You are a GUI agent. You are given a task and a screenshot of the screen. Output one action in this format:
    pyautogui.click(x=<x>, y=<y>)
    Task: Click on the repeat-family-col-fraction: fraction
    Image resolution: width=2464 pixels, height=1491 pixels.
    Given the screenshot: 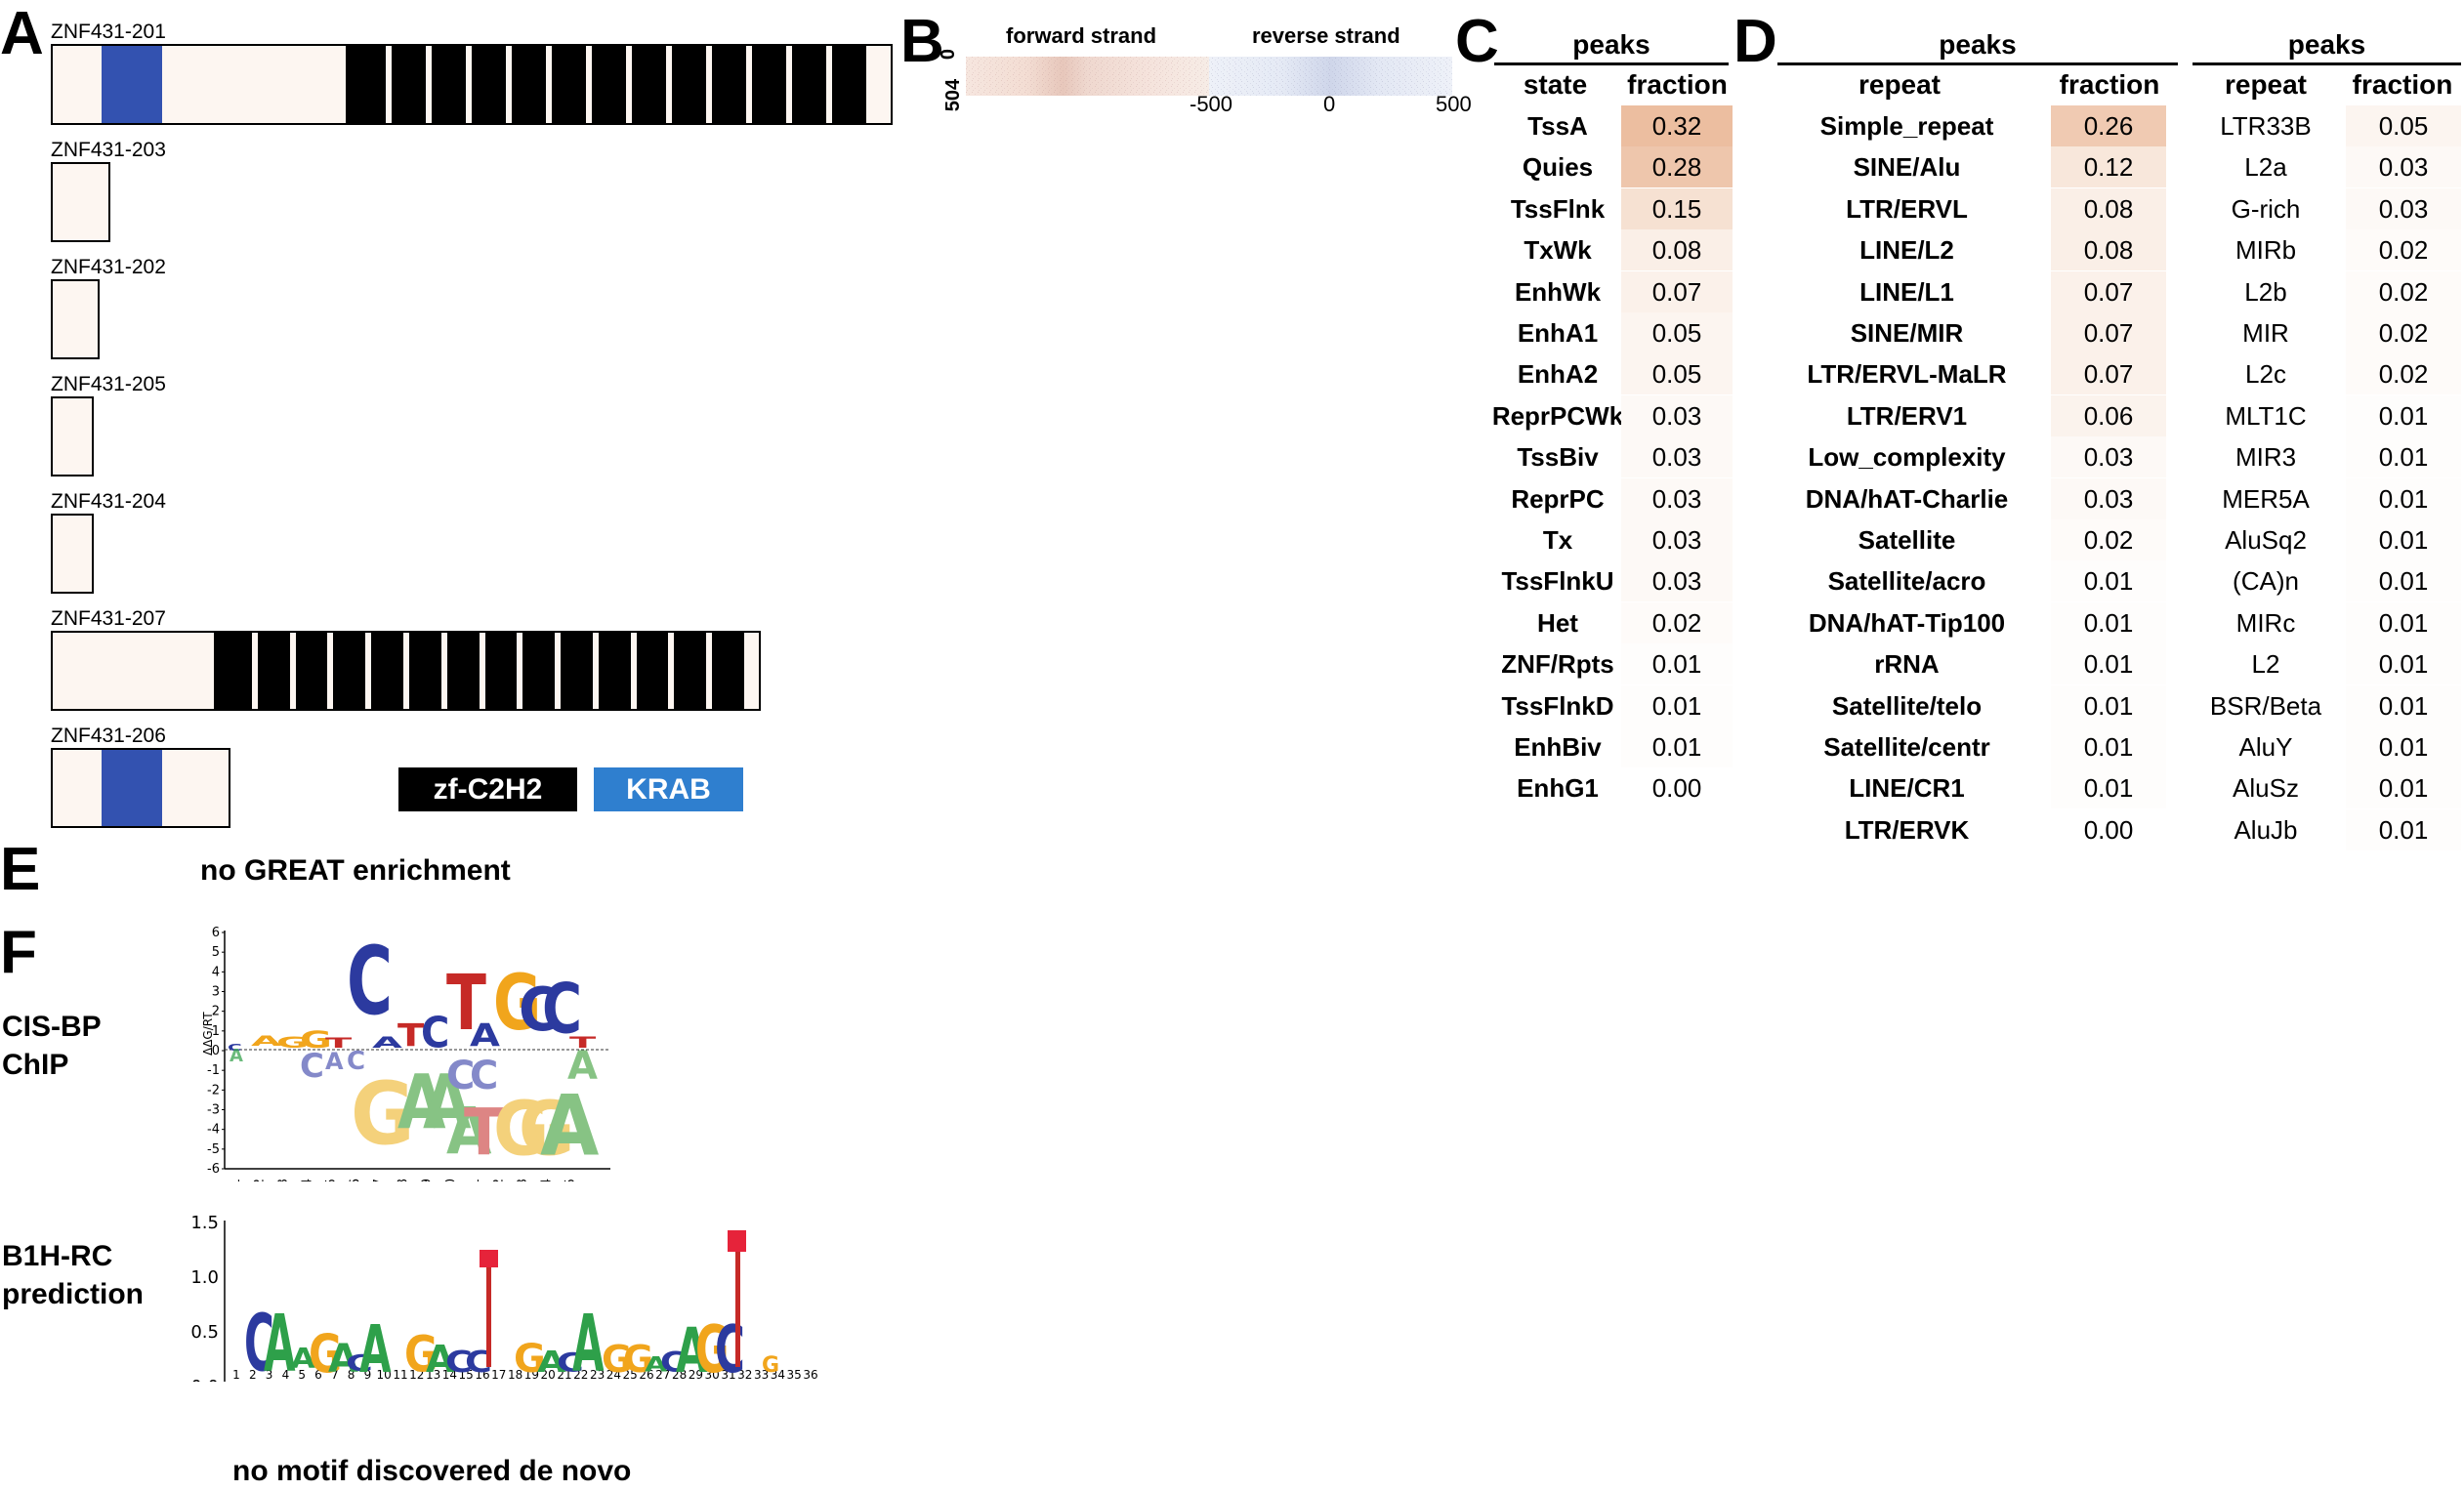 What is the action you would take?
    pyautogui.click(x=2402, y=84)
    